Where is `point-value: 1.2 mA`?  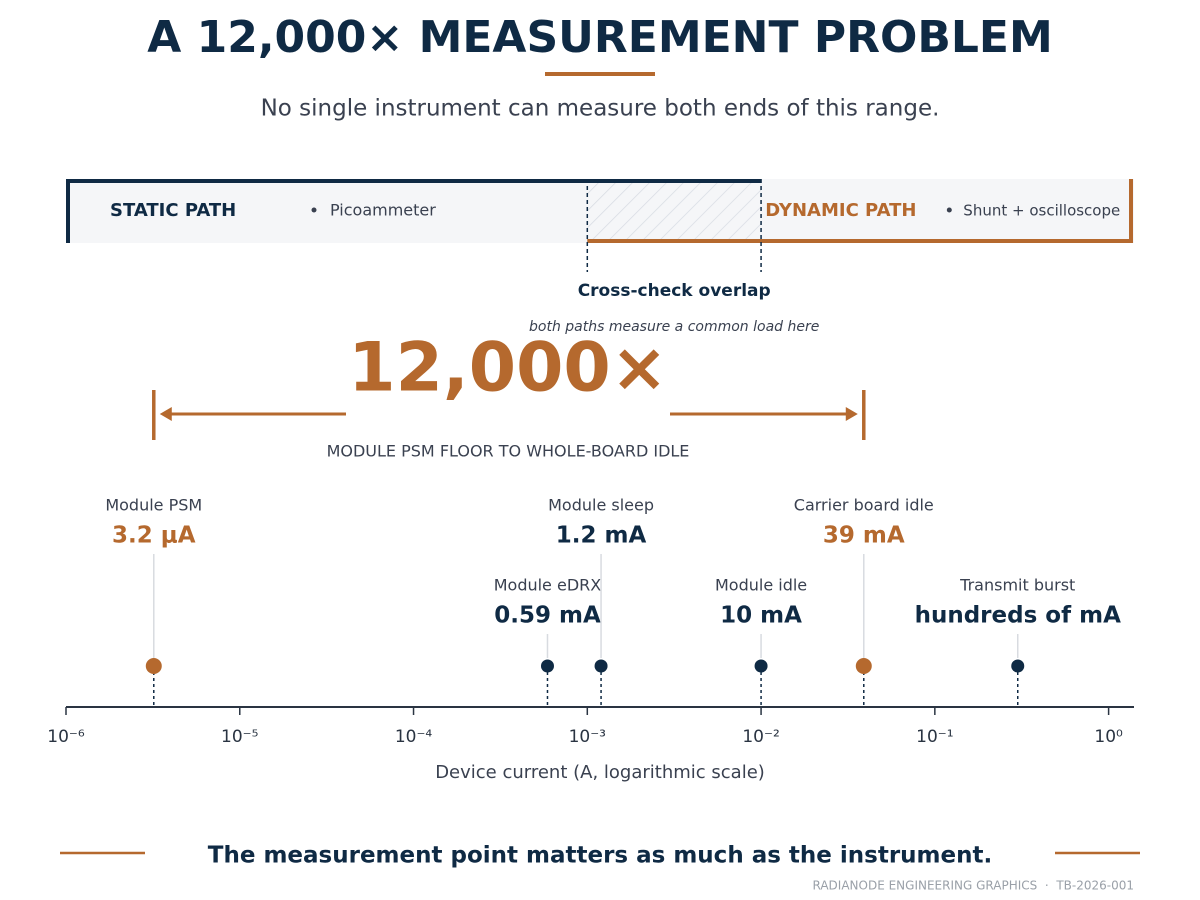
point-value: 1.2 mA is located at coordinates (601, 536).